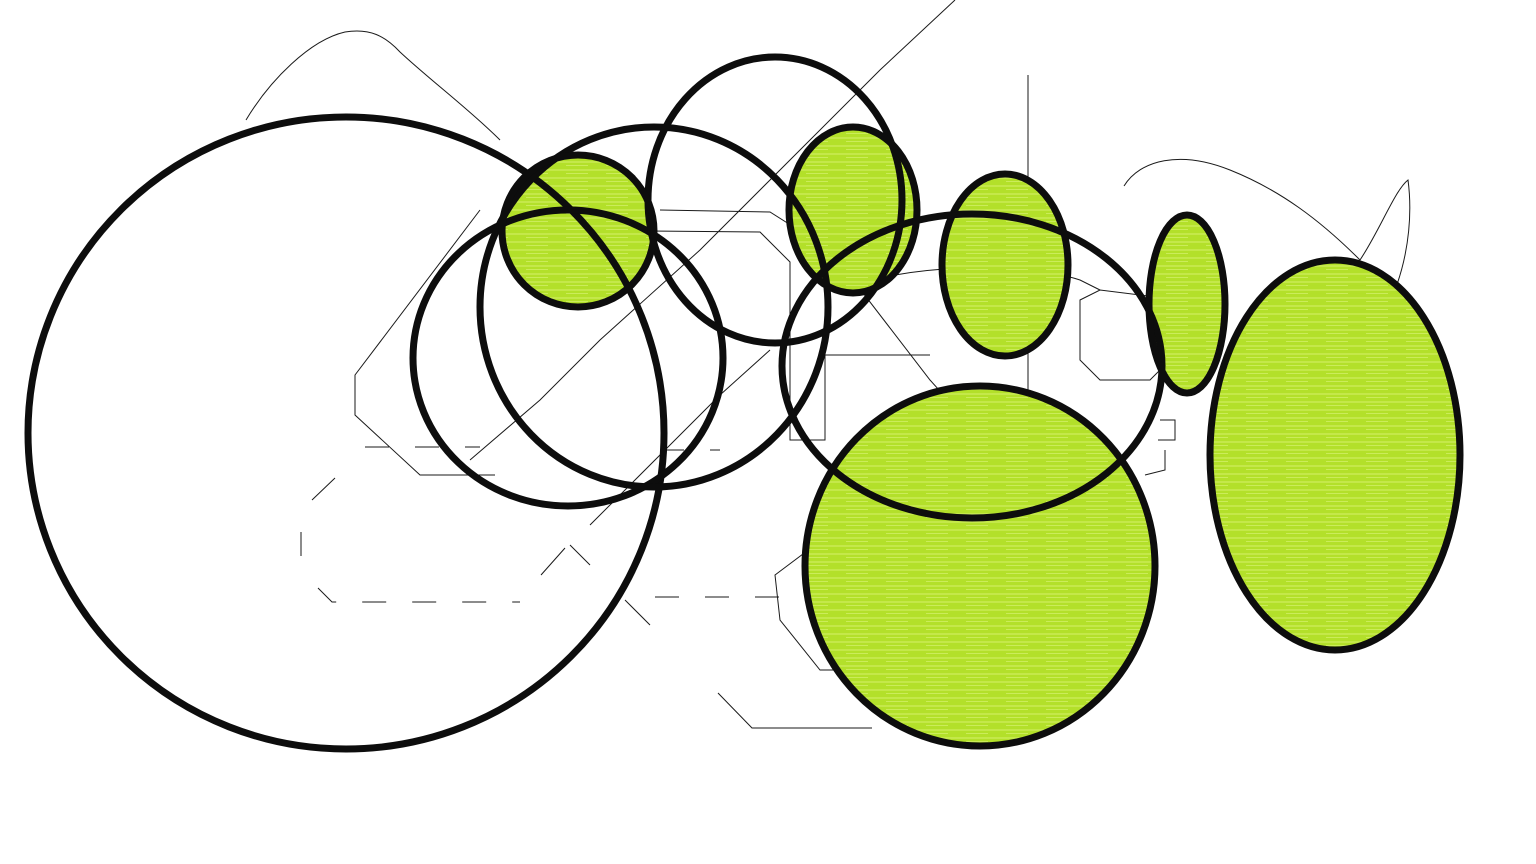  What do you see at coordinates (654, 307) in the screenshot?
I see `mid-outline-circle-b` at bounding box center [654, 307].